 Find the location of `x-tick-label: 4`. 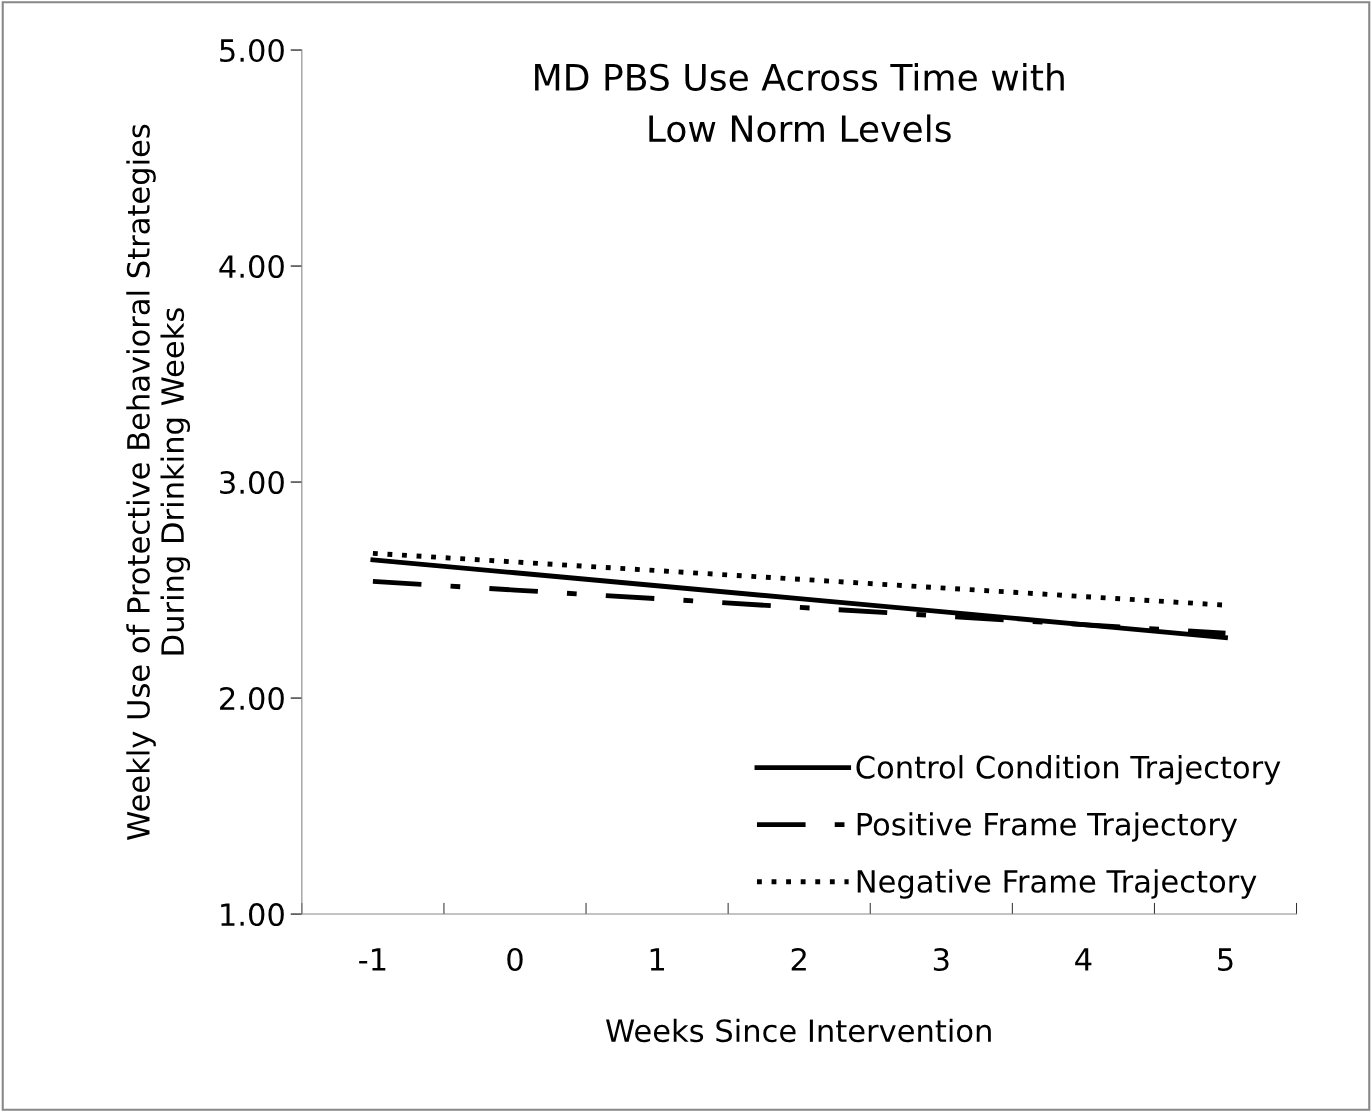

x-tick-label: 4 is located at coordinates (1083, 959).